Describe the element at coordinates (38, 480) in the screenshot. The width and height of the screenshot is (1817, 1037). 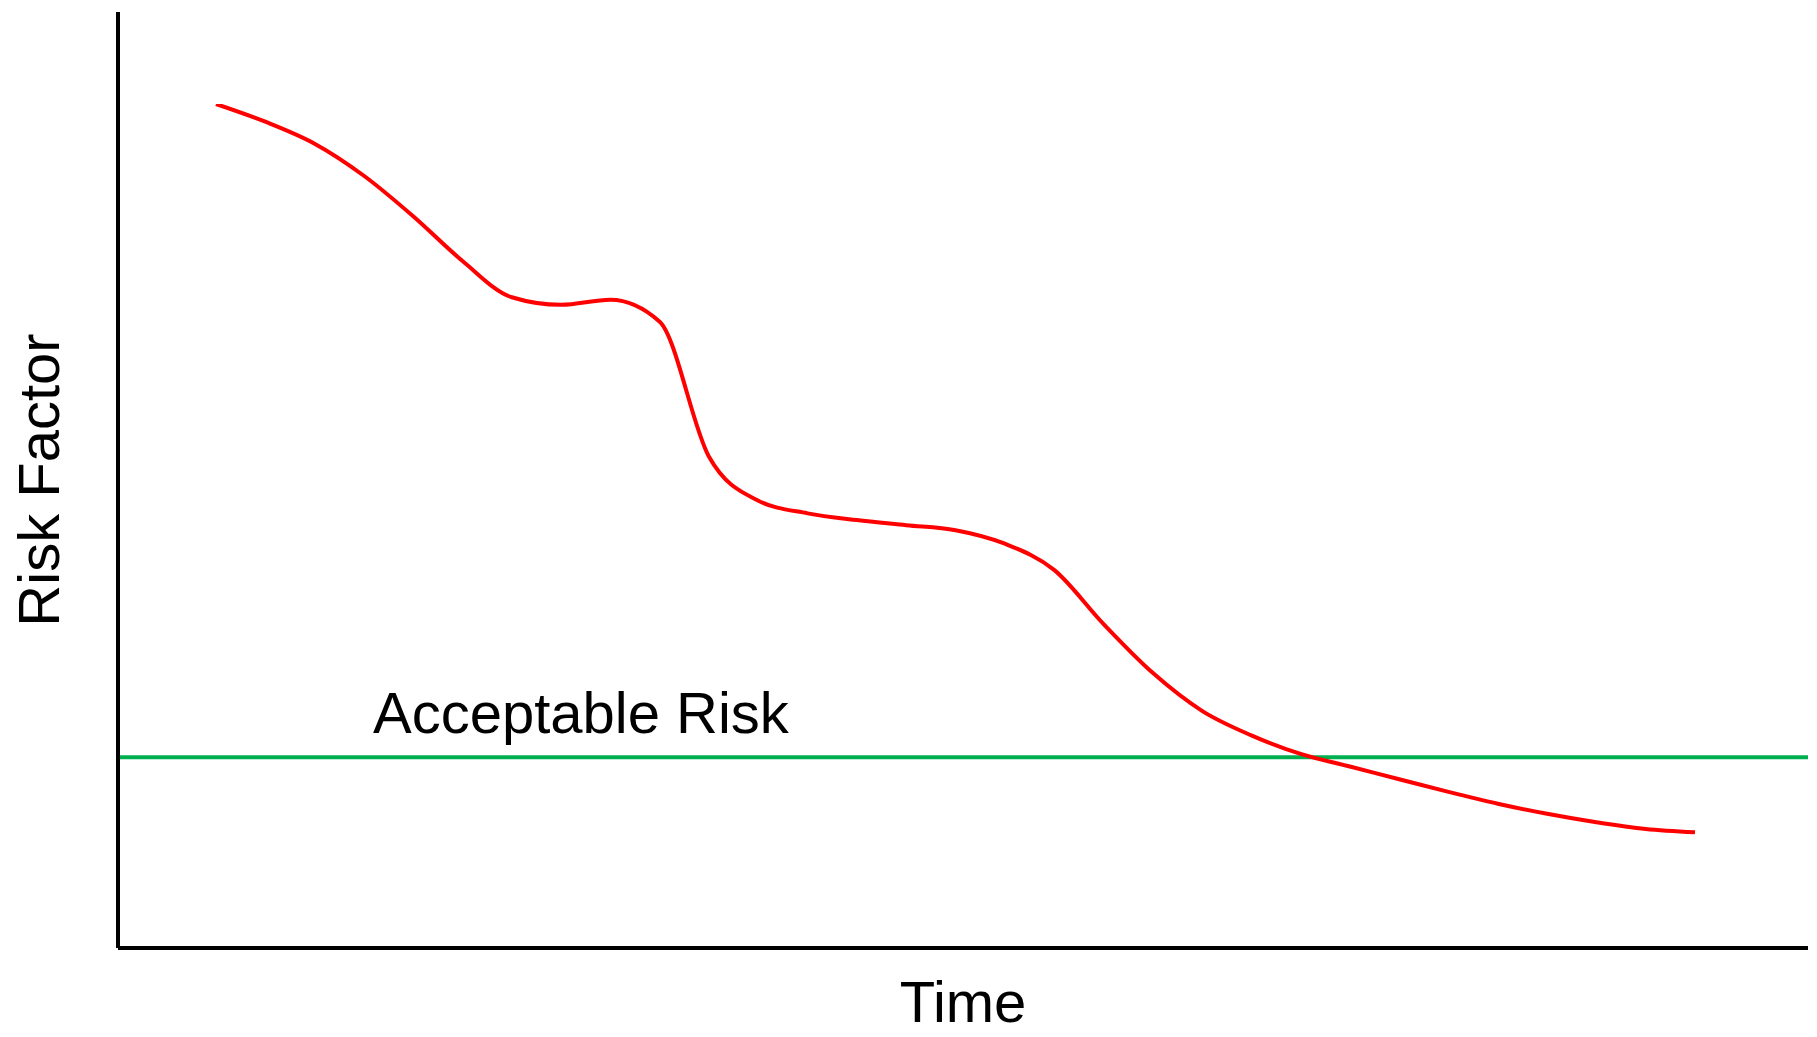
I see `y-axis-title: Risk Factor` at that location.